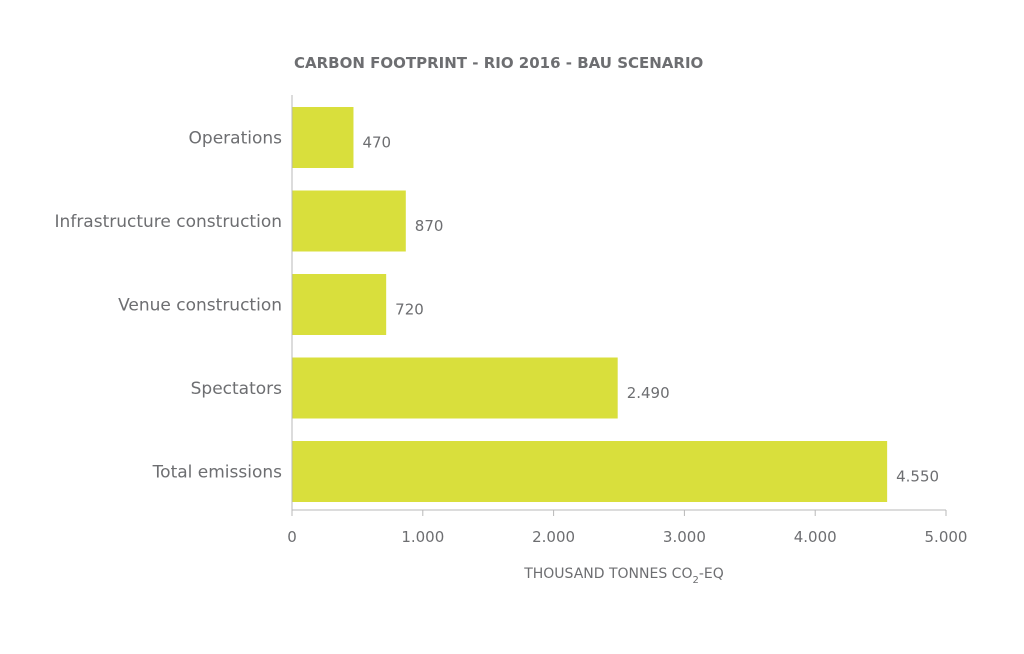  Describe the element at coordinates (607, 574) in the screenshot. I see `x-axis-title-main: THOUSAND TONNES CO` at that location.